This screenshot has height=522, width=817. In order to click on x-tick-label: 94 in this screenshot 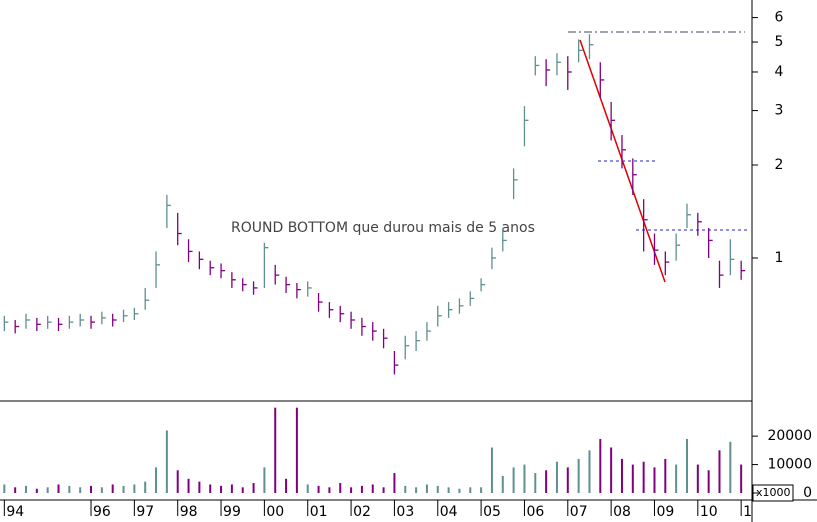, I will do `click(15, 512)`.